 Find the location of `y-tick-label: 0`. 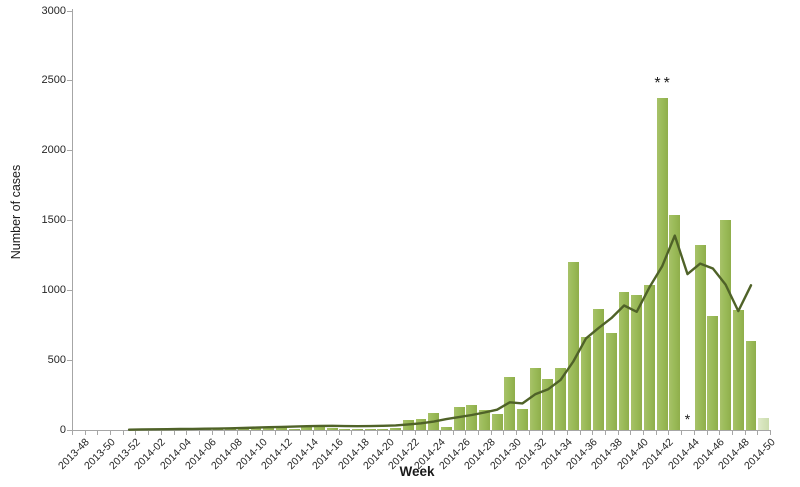

y-tick-label: 0 is located at coordinates (62, 430).